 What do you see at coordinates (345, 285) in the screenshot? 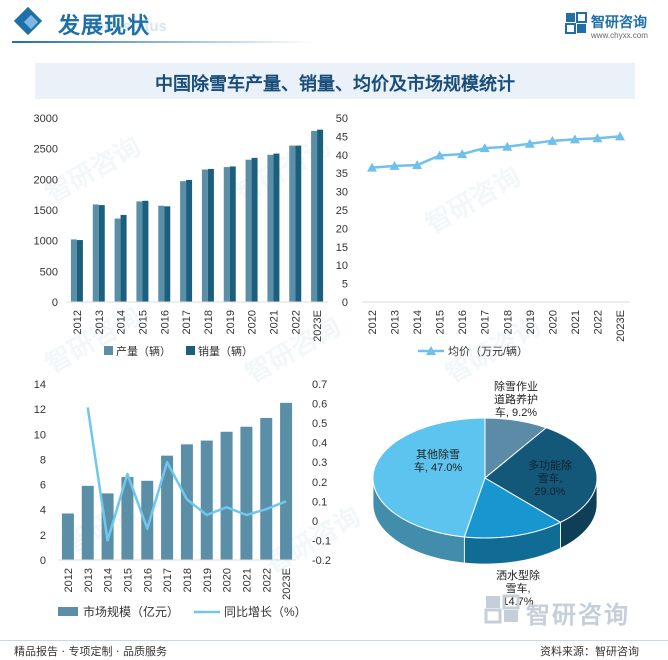
I see `y-tick-label: 5` at bounding box center [345, 285].